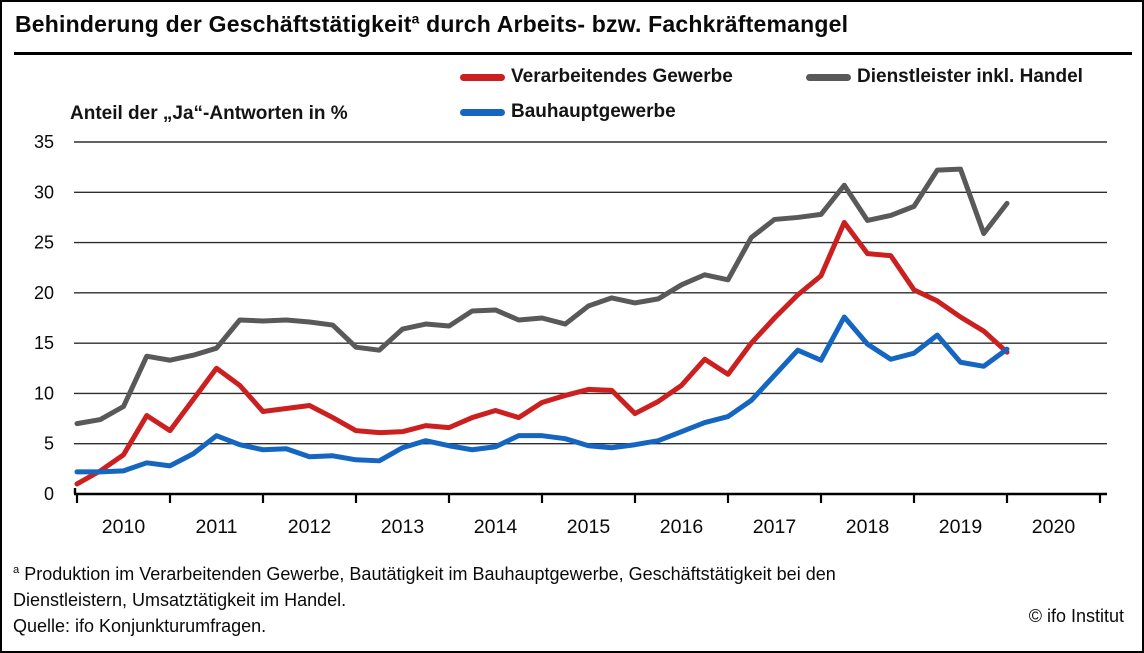  Describe the element at coordinates (44, 293) in the screenshot. I see `y-tick-label-20: 20` at that location.